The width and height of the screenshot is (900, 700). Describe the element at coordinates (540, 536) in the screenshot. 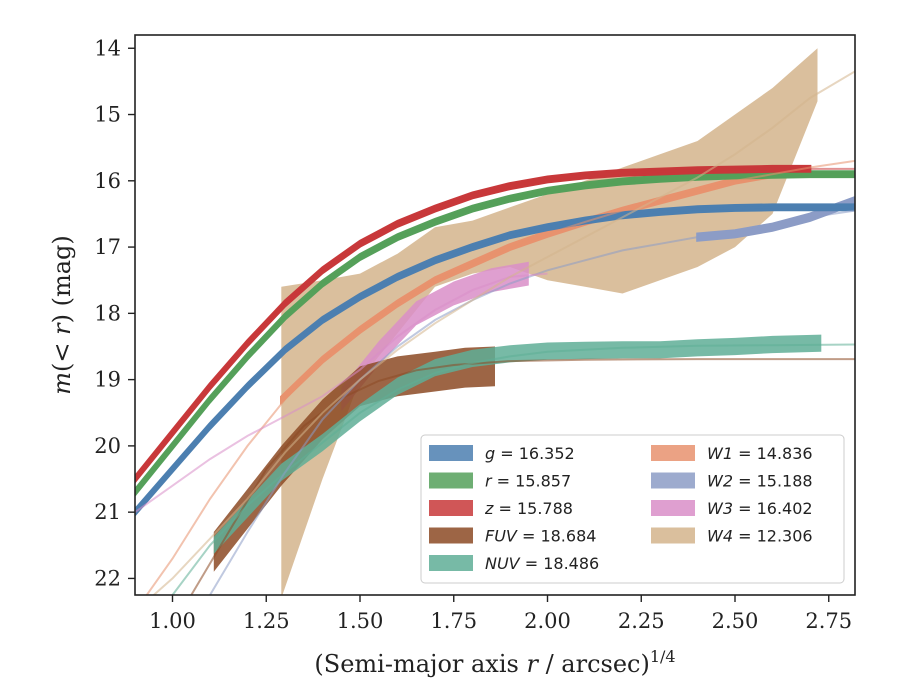

I see `legend-label-fuv: FUV = 18.684` at that location.